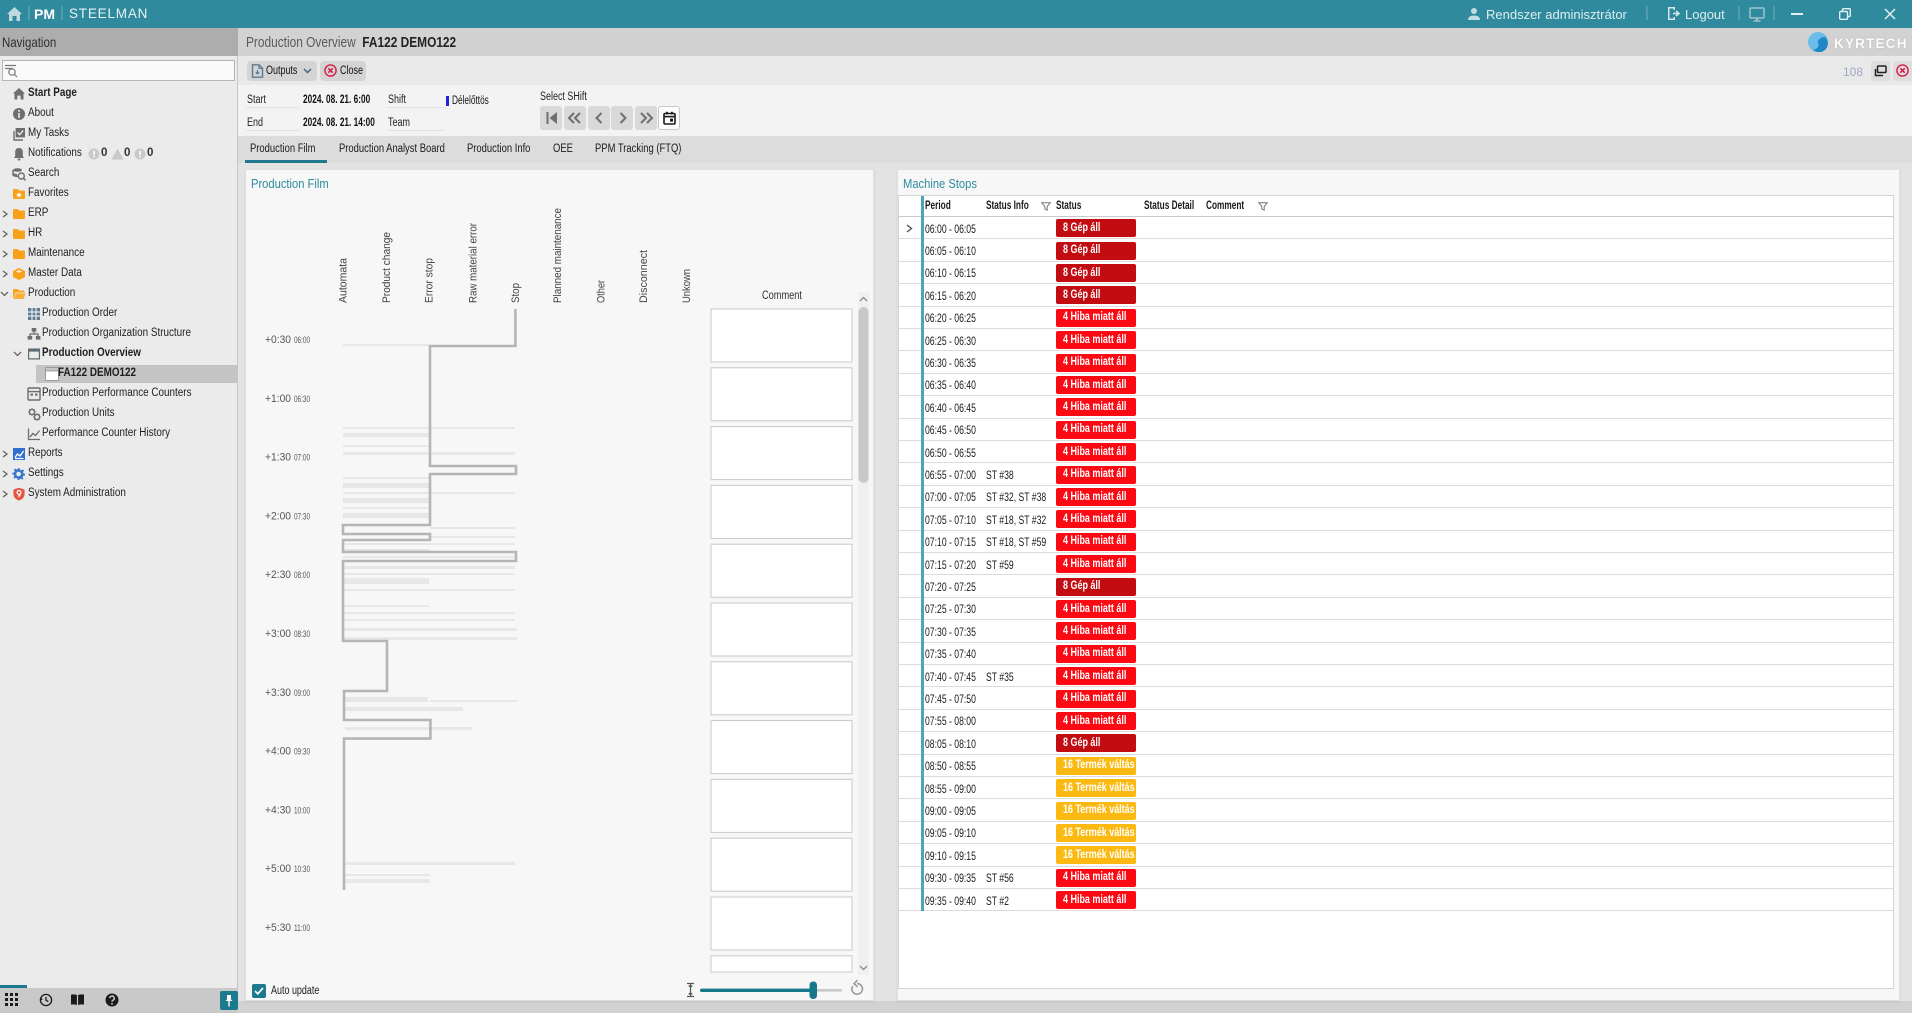 This screenshot has width=1912, height=1013. What do you see at coordinates (474, 263) in the screenshot?
I see `svg-text: Raw material error` at bounding box center [474, 263].